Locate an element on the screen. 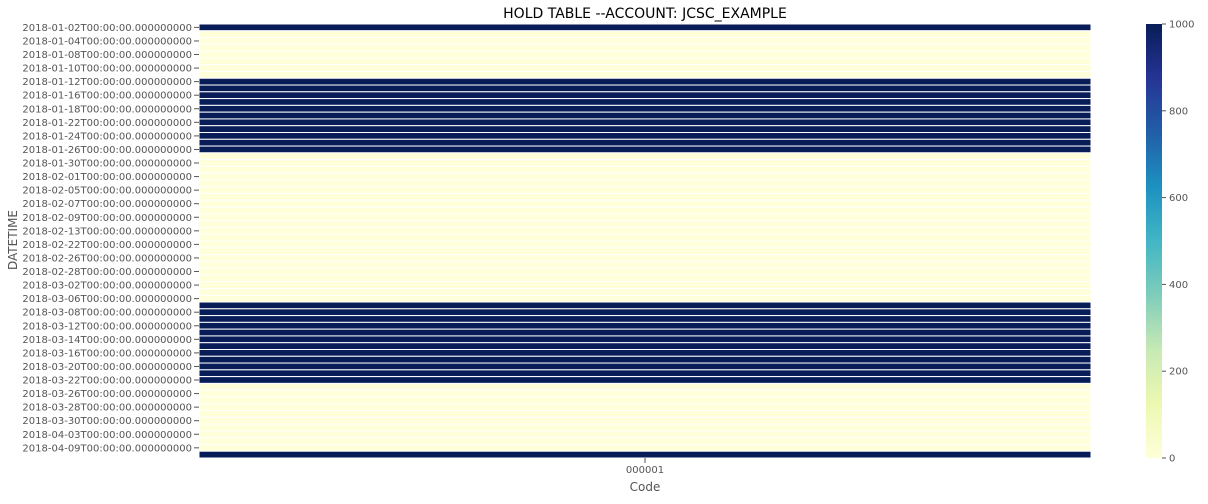 The height and width of the screenshot is (504, 1208). colorbar-tick-label: 200 is located at coordinates (1178, 372).